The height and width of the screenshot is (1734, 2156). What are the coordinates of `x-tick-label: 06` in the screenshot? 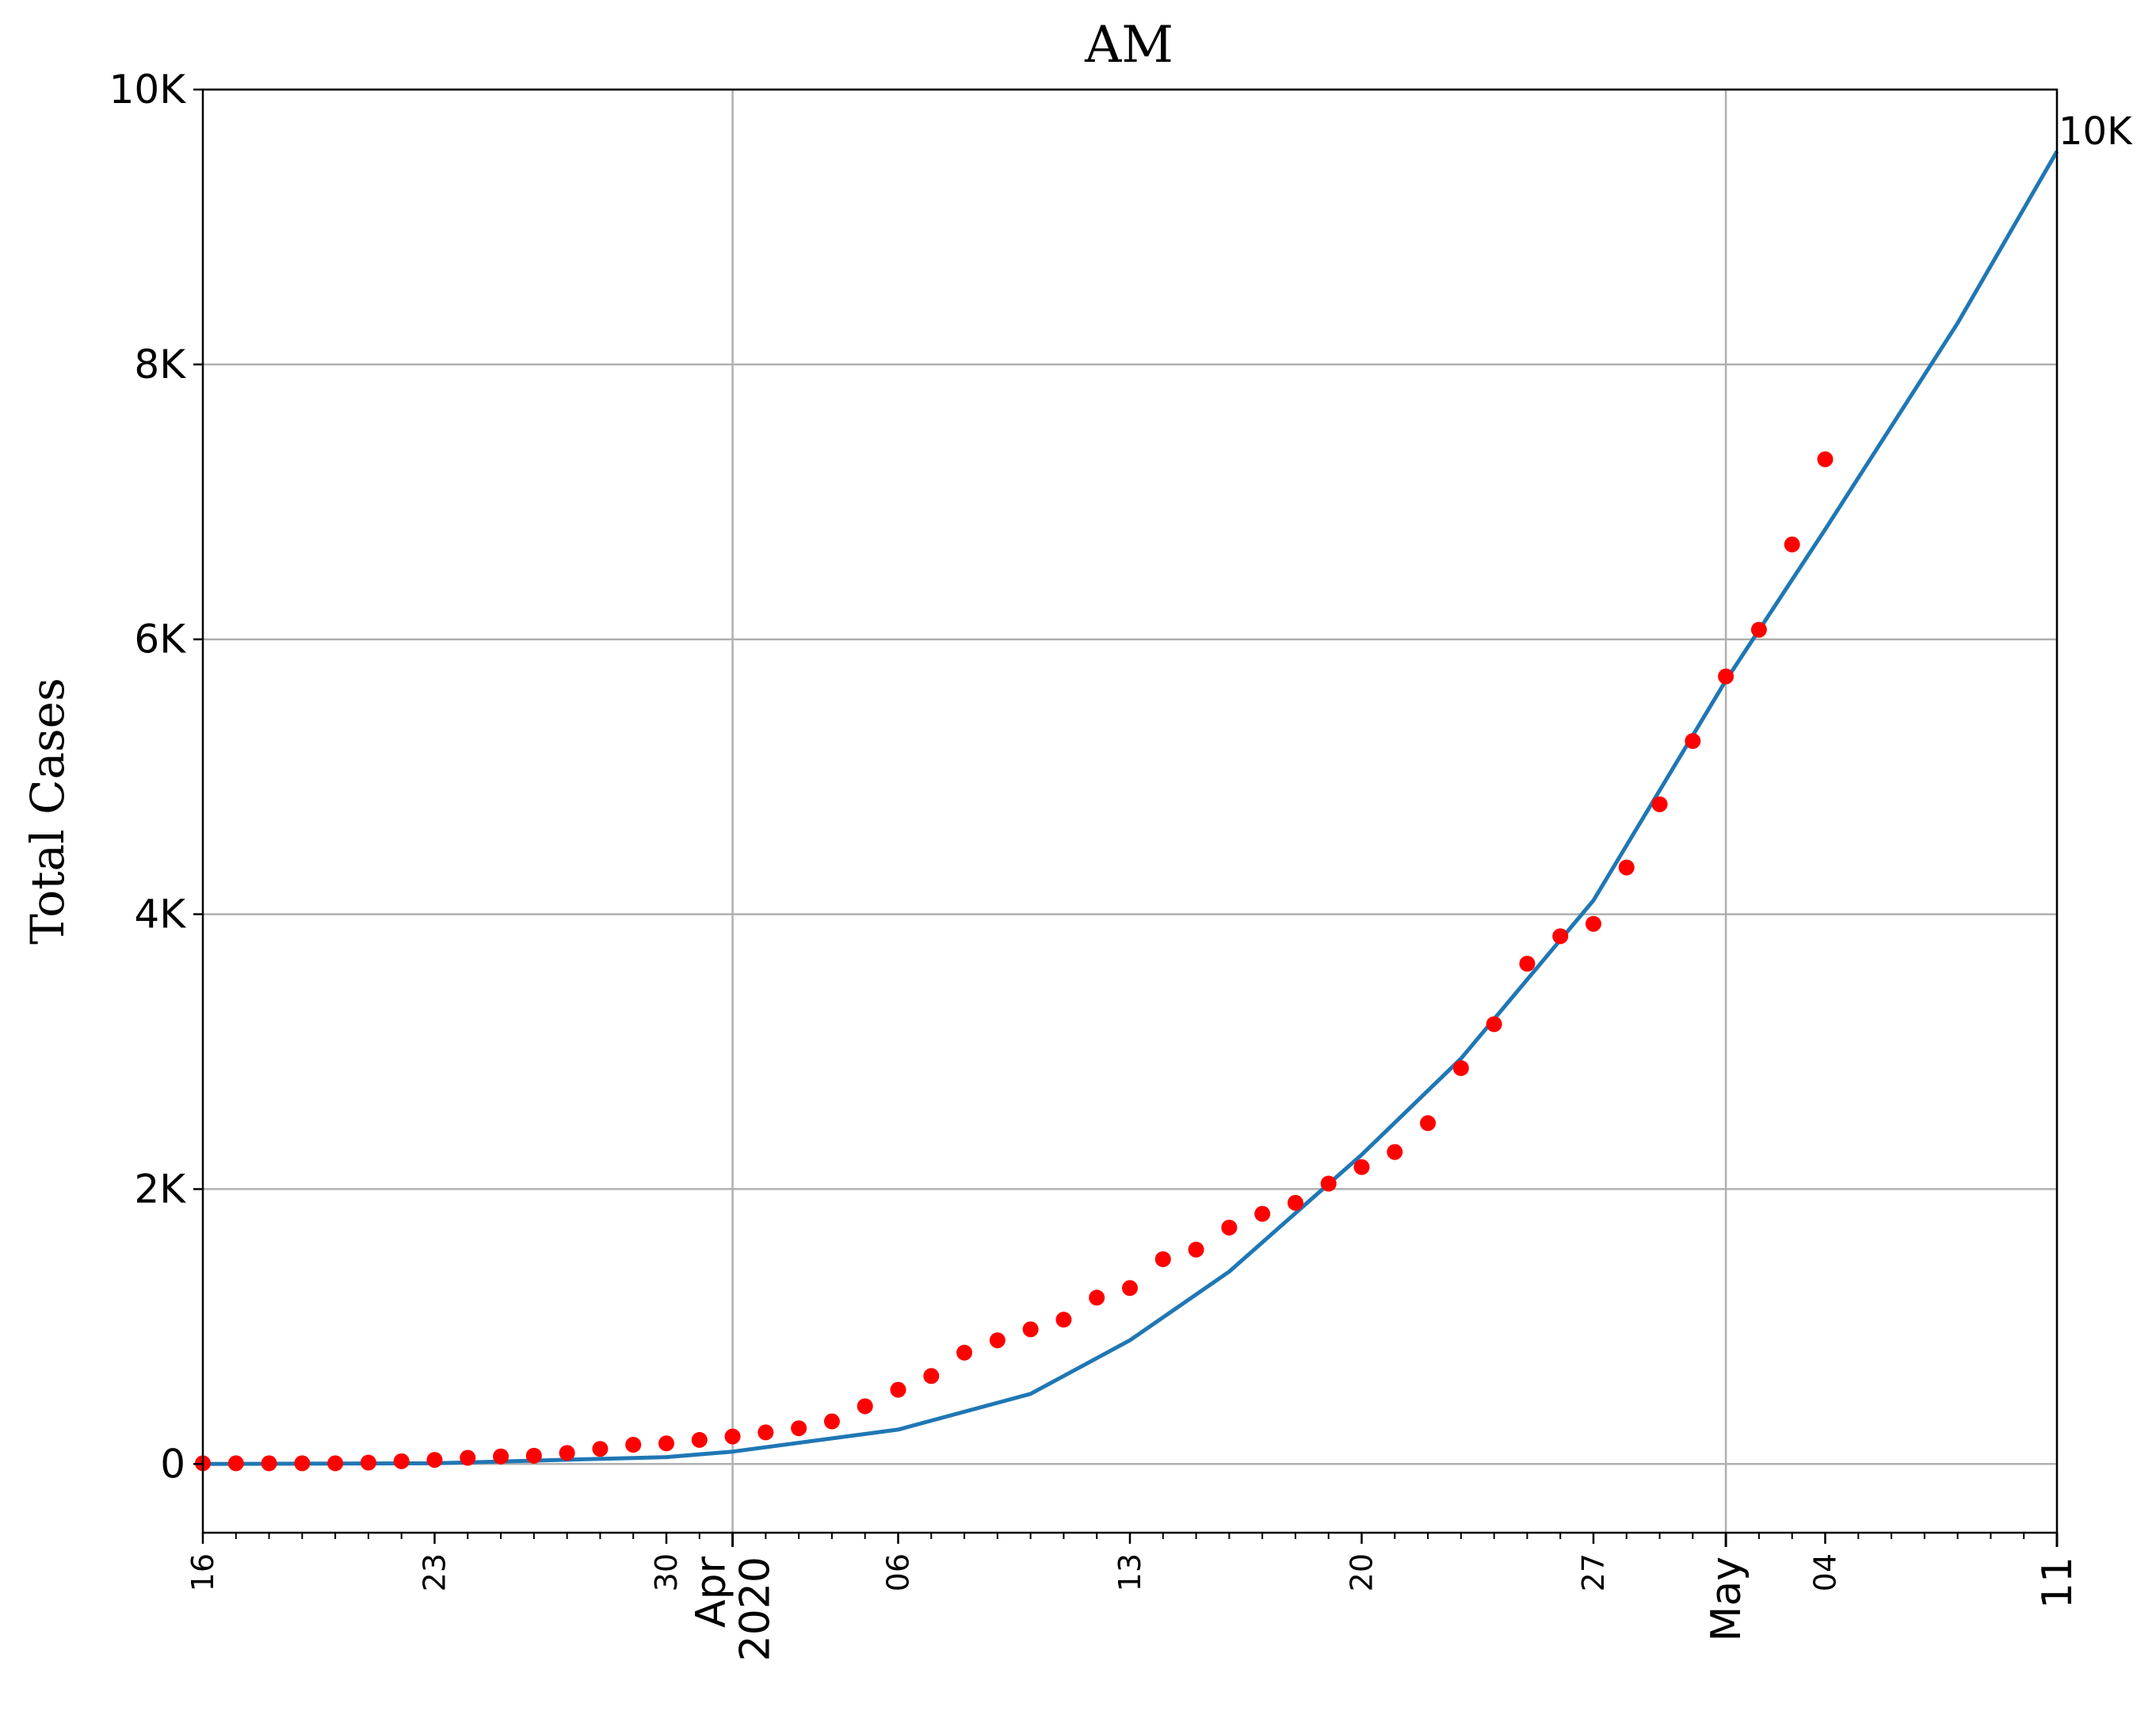 It's located at (898, 1572).